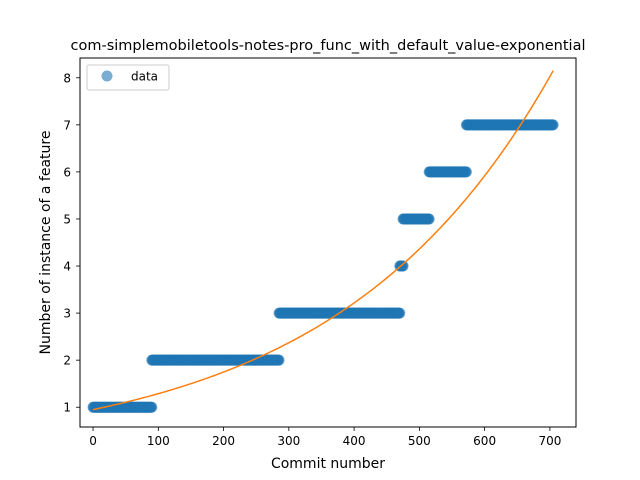  I want to click on x-tick-label: 300, so click(288, 441).